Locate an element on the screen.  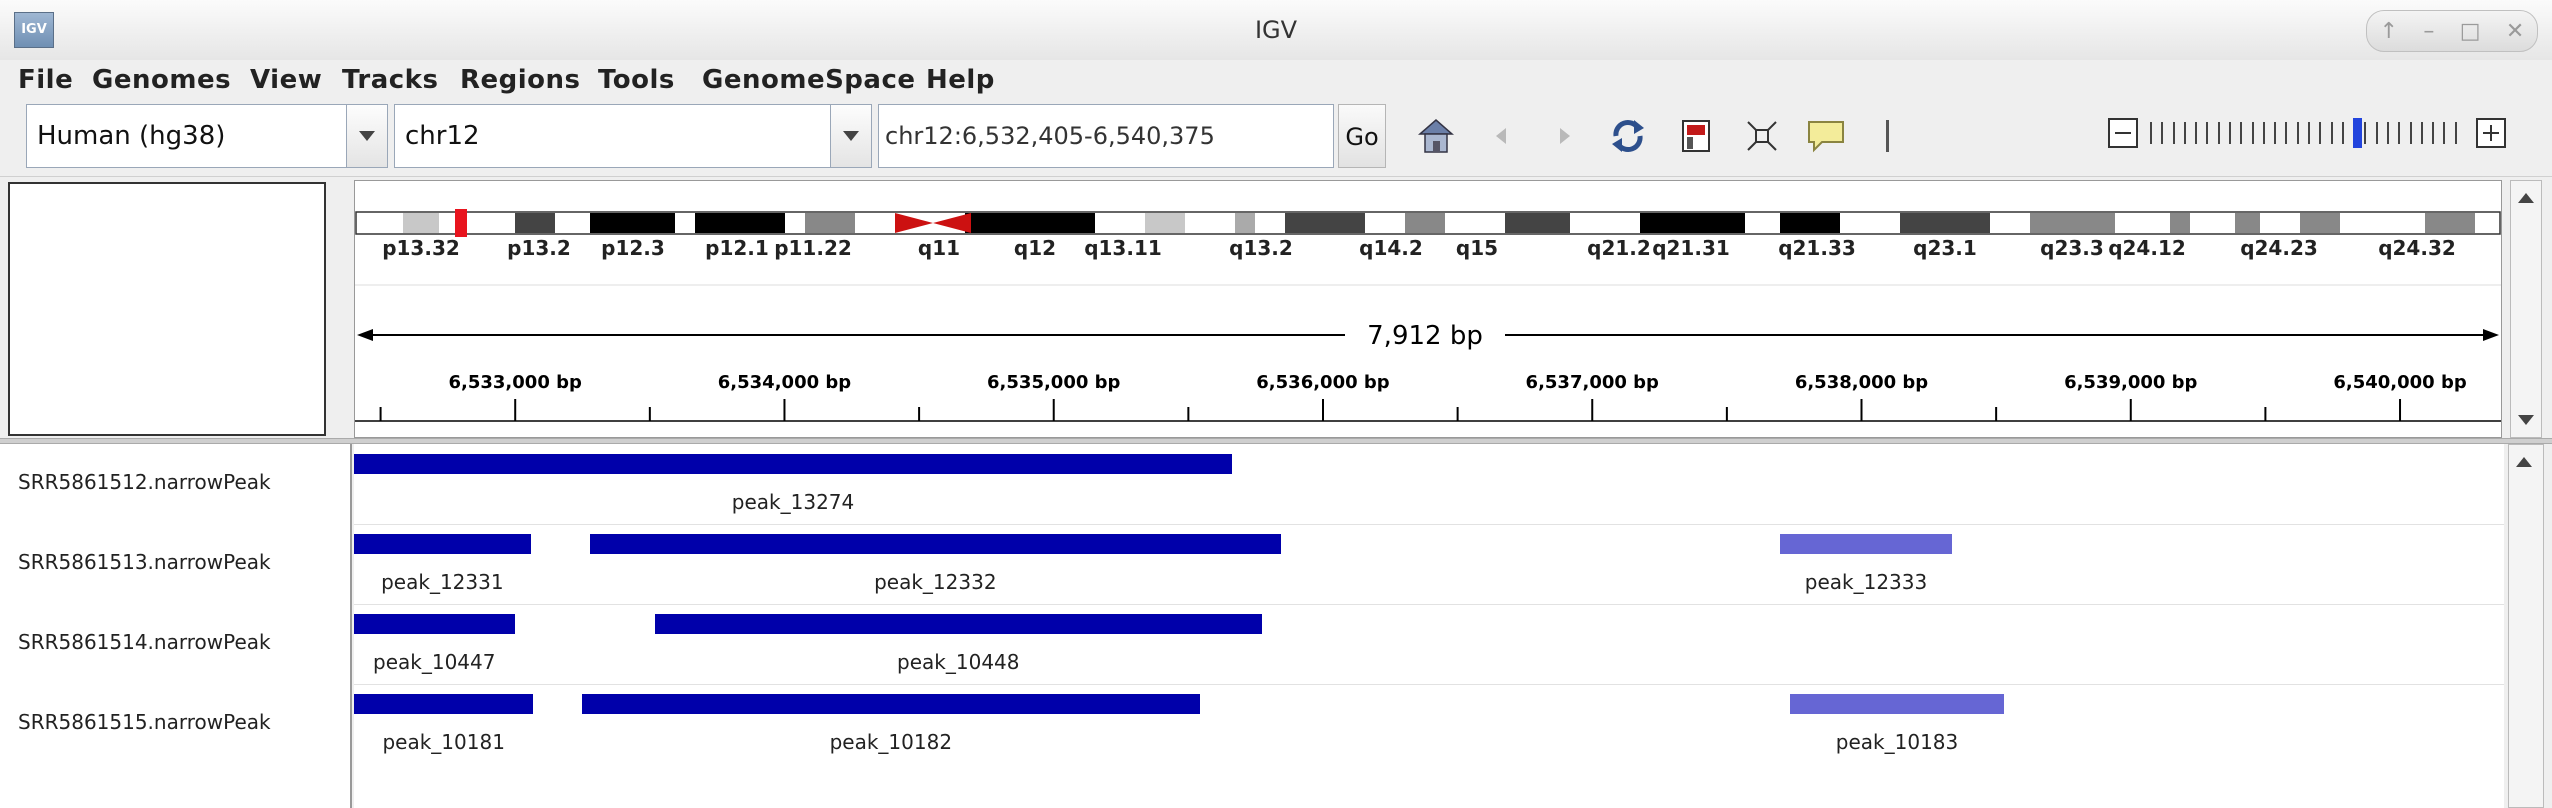
peak-label: peak_10183 is located at coordinates (1897, 742).